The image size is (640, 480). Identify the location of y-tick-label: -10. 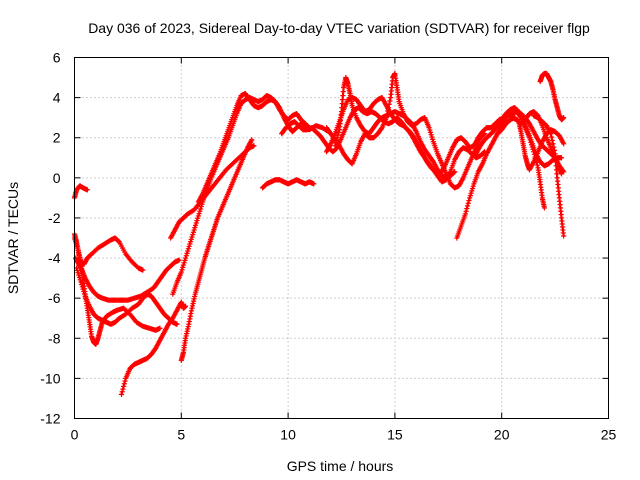
(50, 378).